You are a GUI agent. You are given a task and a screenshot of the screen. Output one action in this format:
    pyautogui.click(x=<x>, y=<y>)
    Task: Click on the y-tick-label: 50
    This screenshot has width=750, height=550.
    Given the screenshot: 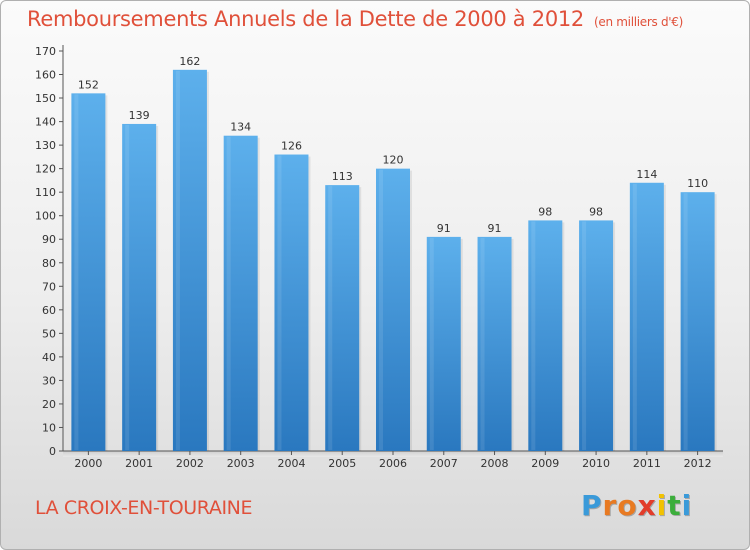 What is the action you would take?
    pyautogui.click(x=49, y=333)
    